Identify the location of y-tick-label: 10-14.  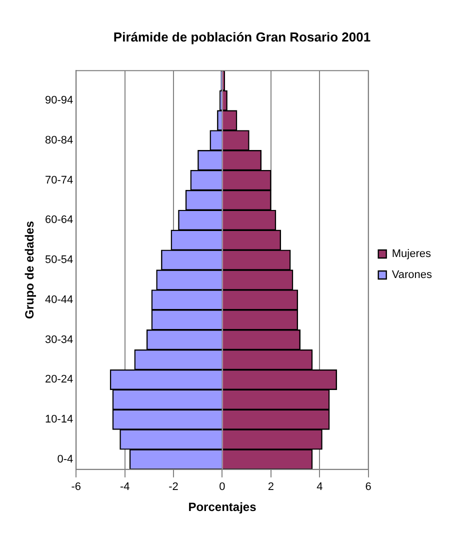
(59, 420).